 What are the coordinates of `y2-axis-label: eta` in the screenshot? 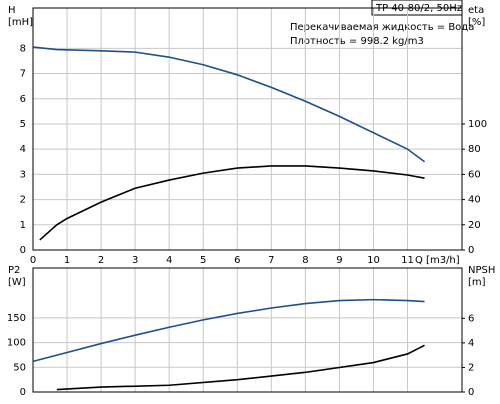 It's located at (476, 10).